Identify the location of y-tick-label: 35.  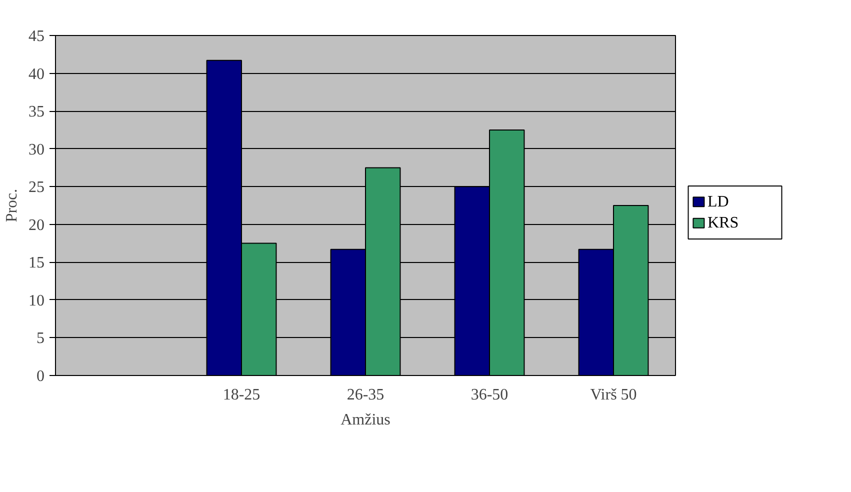
(36, 112).